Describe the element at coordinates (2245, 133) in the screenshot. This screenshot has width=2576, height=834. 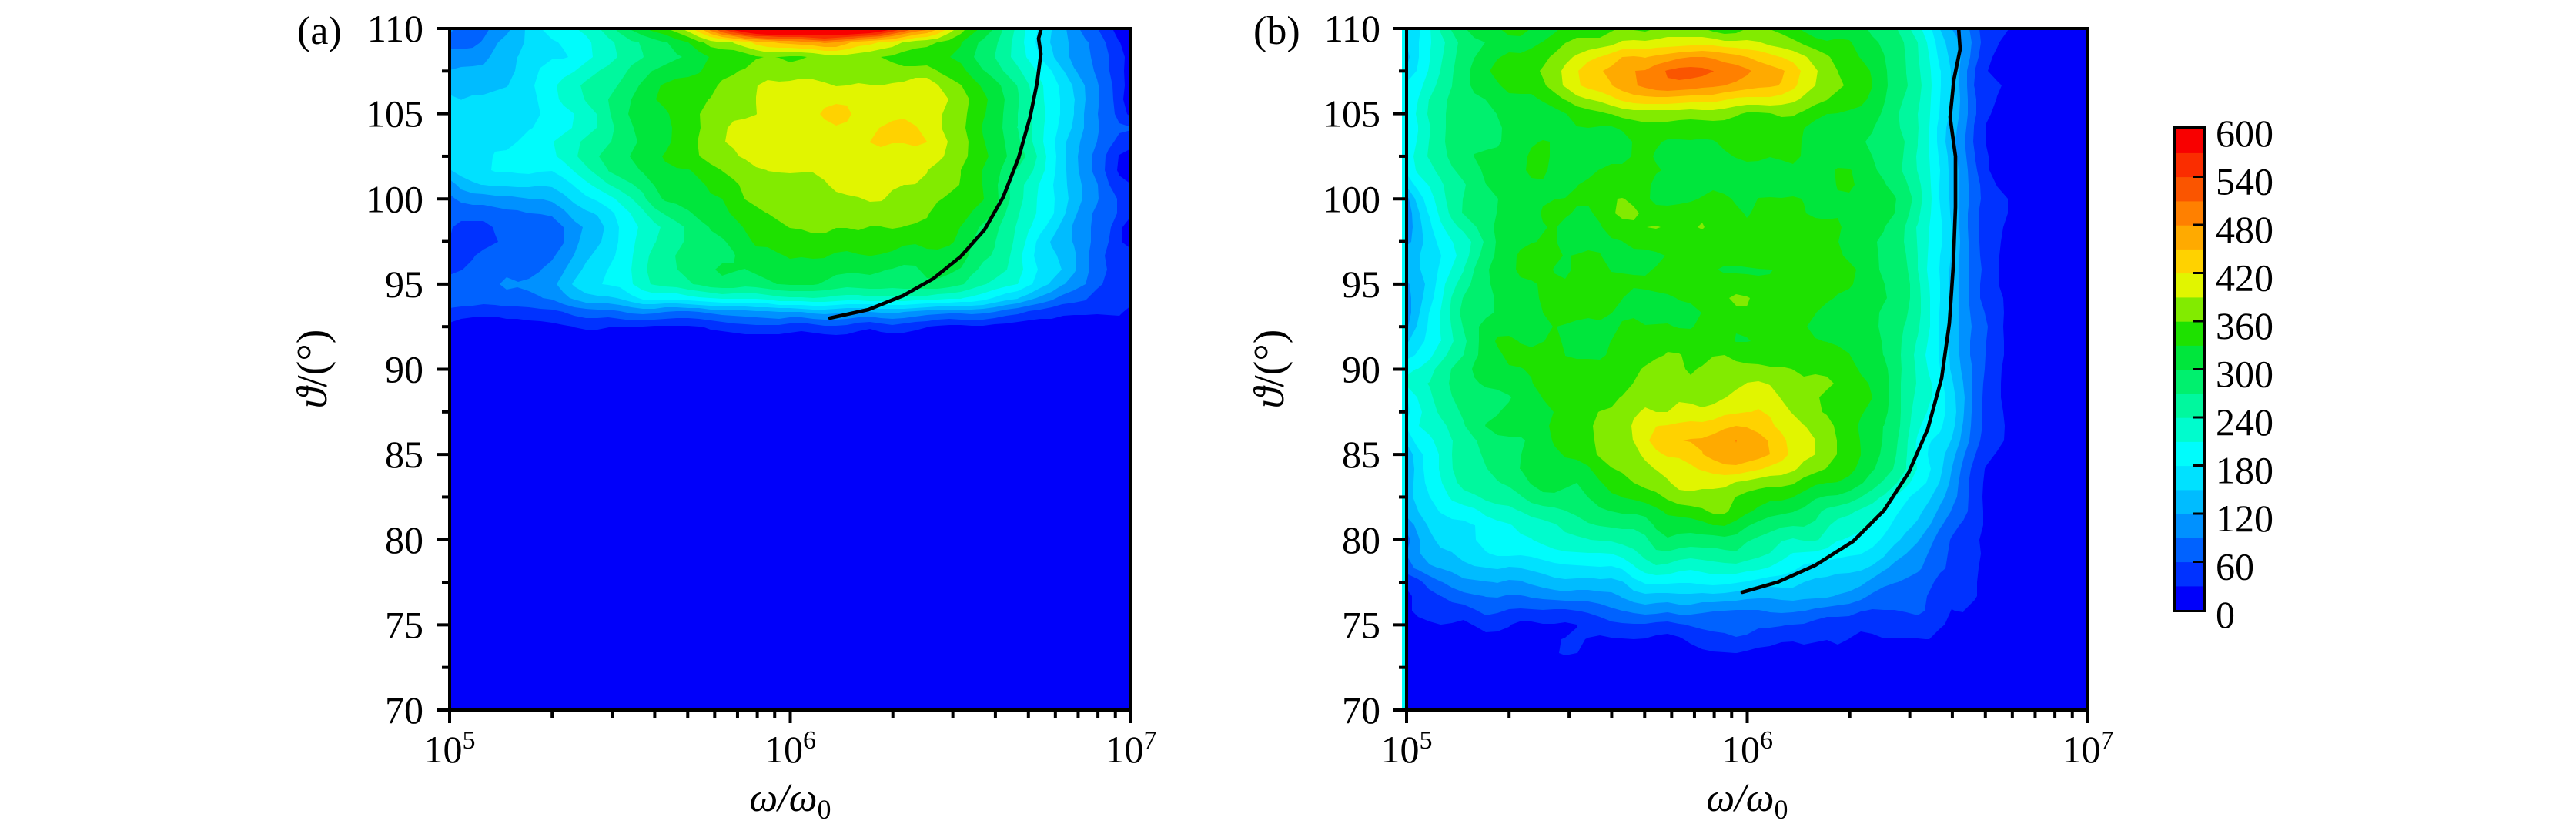
I see `svg-text: 600` at that location.